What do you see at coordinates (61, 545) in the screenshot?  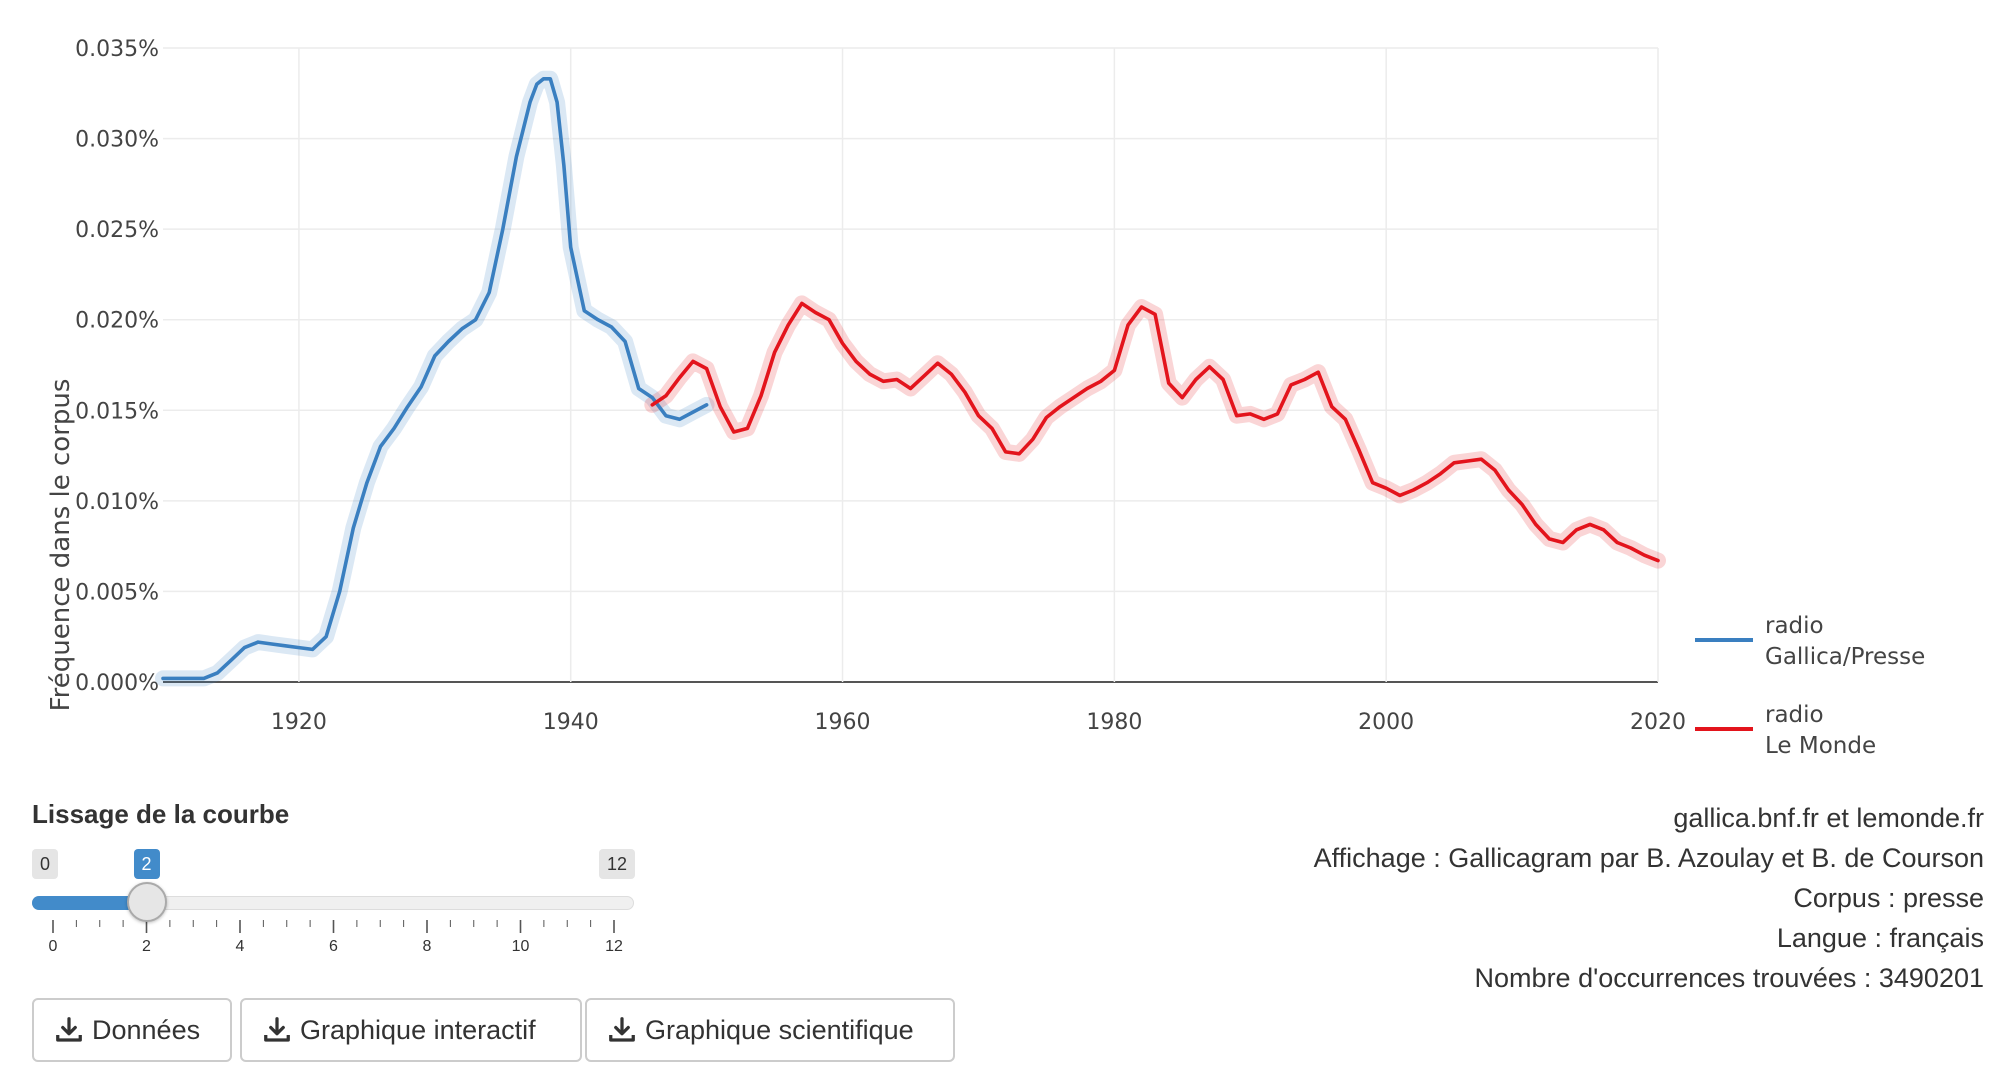 I see `y-axis-label: Fréquence dans le corpus` at bounding box center [61, 545].